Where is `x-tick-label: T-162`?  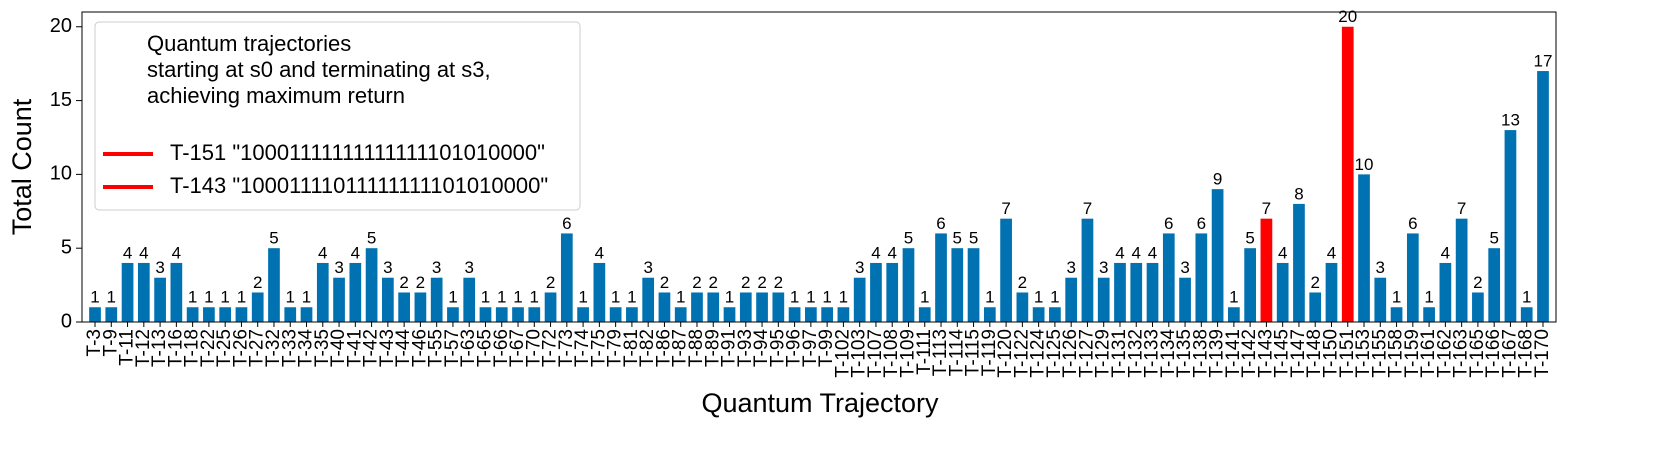
x-tick-label: T-162 is located at coordinates (1444, 353).